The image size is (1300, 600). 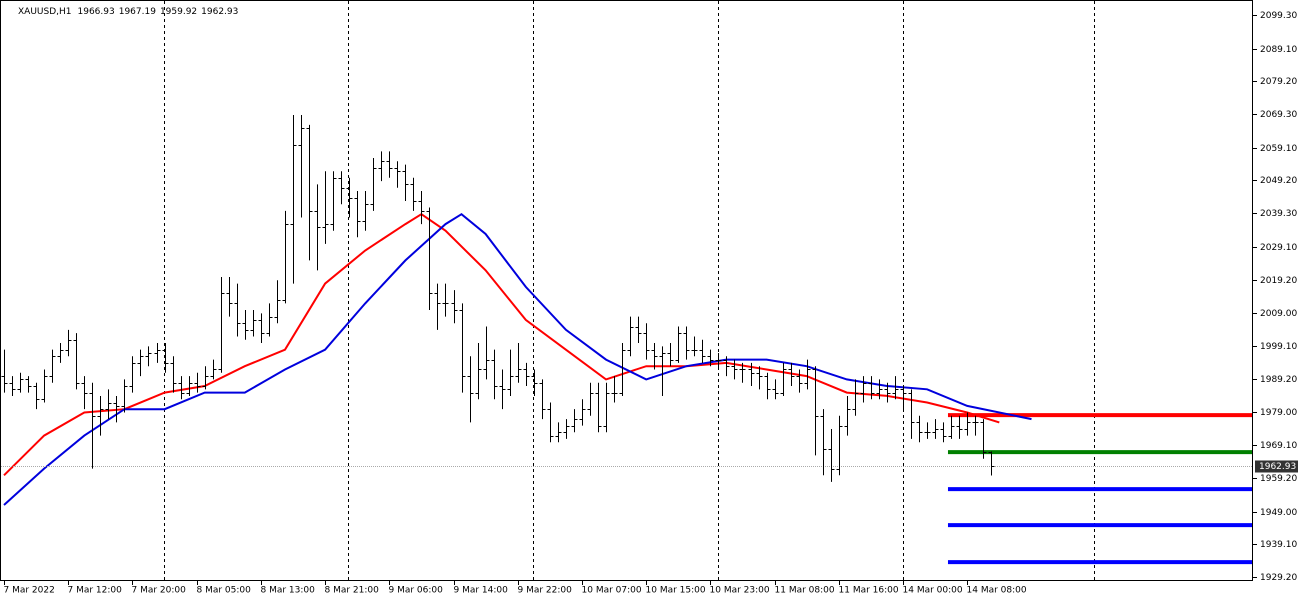 I want to click on x-tick-label: 11 Mar 16:00, so click(x=869, y=591).